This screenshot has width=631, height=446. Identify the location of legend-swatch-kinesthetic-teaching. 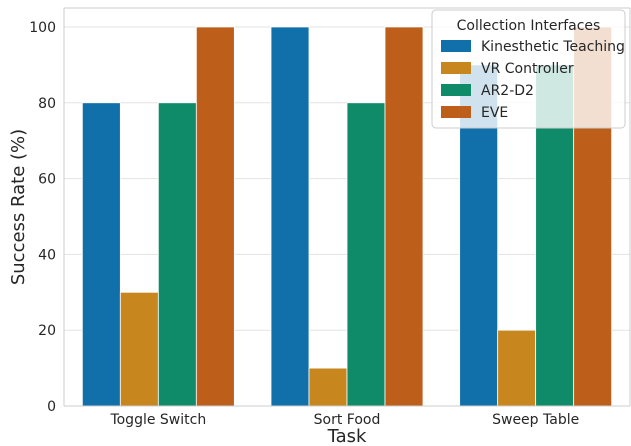
(456, 46).